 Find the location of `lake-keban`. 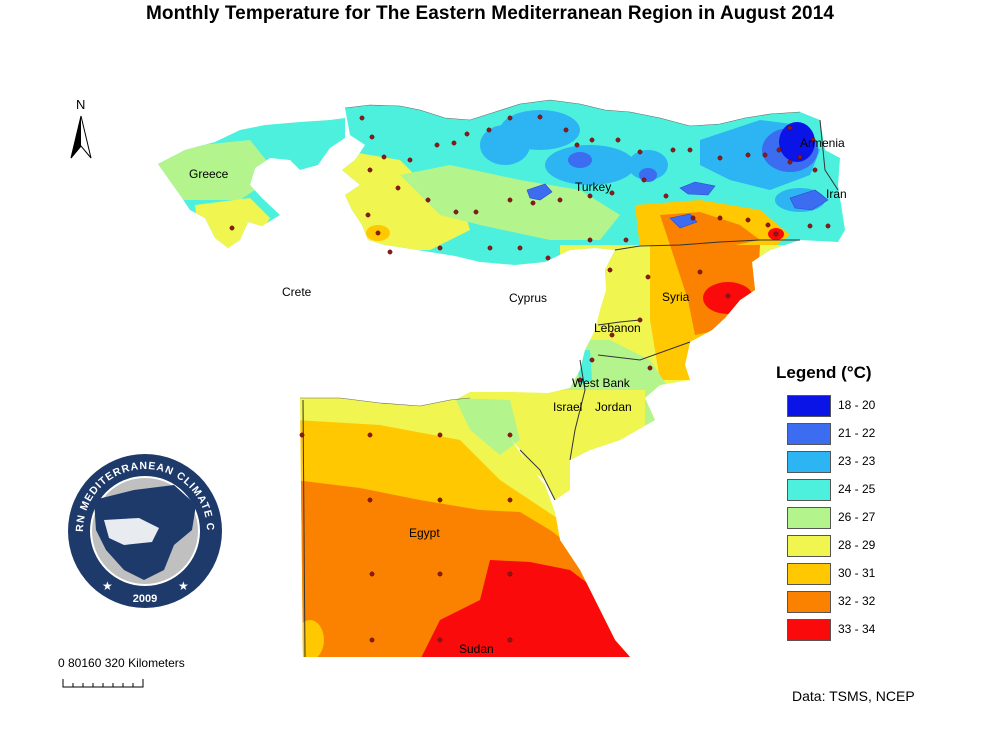

lake-keban is located at coordinates (697, 188).